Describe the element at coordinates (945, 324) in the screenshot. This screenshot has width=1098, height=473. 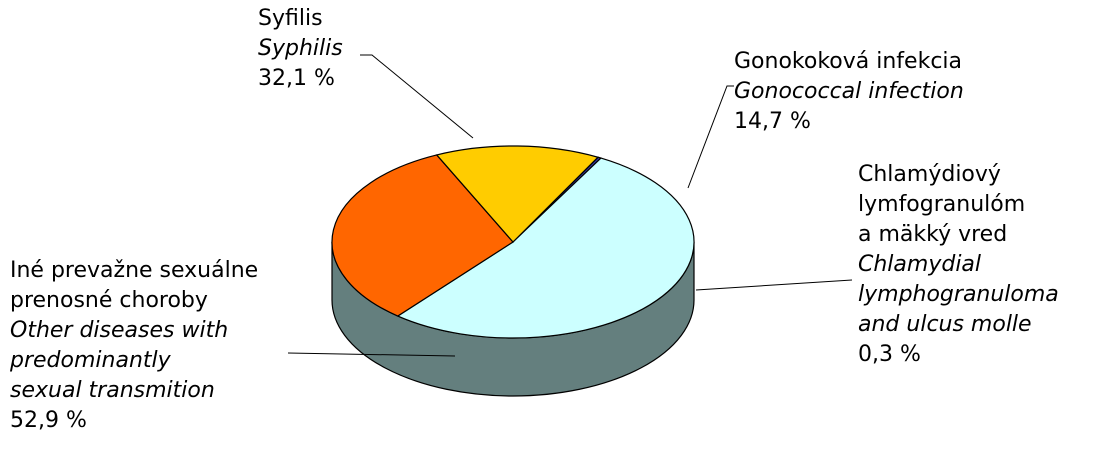
I see `label-chlamydial-en-3: and ulcus molle` at that location.